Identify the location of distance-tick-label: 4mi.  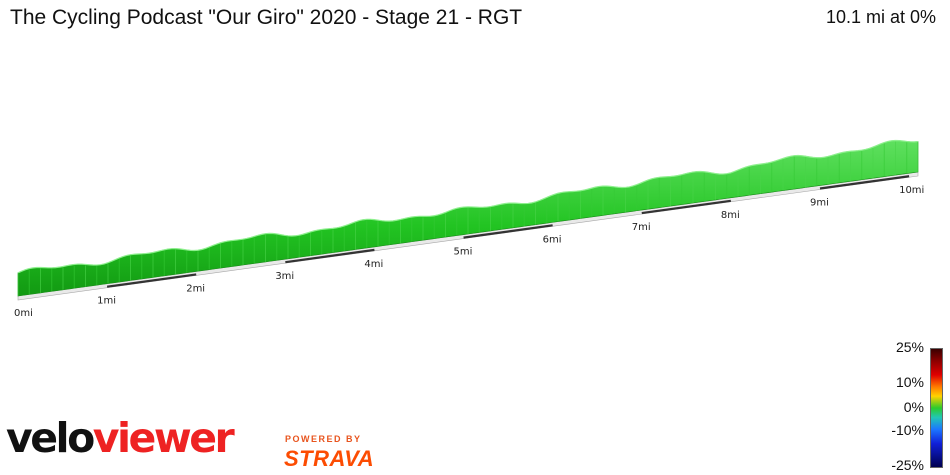
(373, 264).